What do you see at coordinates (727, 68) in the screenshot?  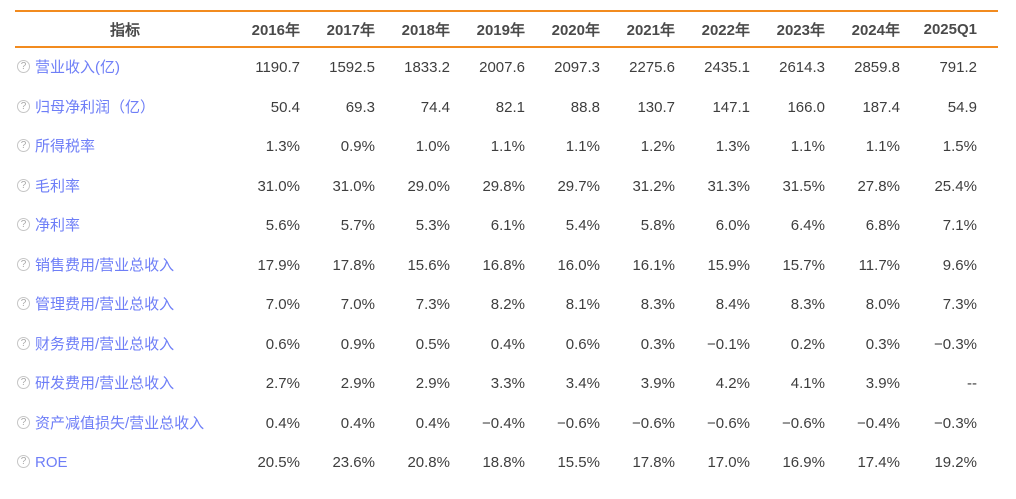 I see `value-cell: 2435.1` at bounding box center [727, 68].